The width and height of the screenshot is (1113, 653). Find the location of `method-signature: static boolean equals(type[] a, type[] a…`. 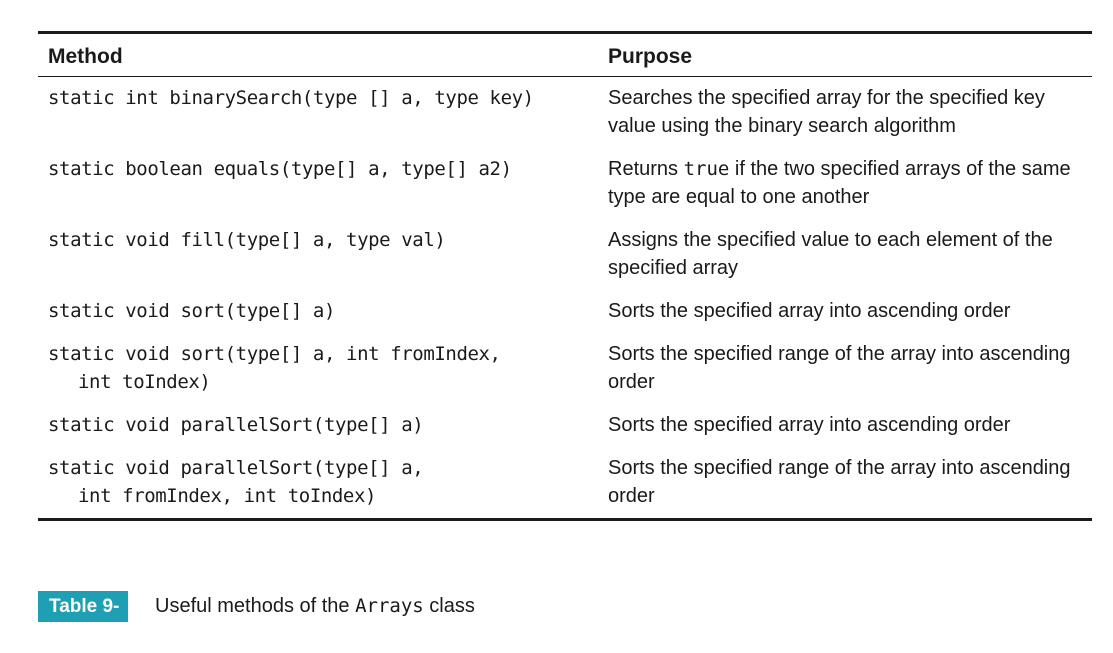

method-signature: static boolean equals(type[] a, type[] a… is located at coordinates (280, 169).